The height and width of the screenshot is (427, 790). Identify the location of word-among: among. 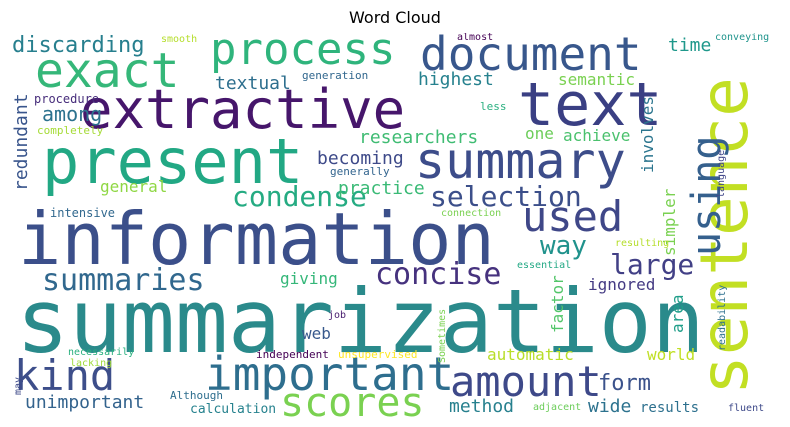
(72, 114).